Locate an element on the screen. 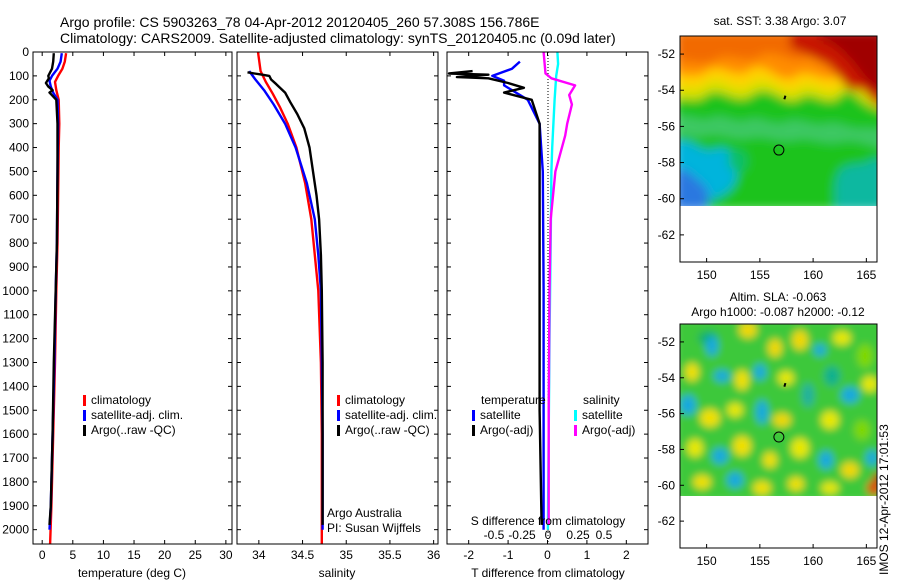 This screenshot has height=580, width=900. m2-ytick-label-2: -56 is located at coordinates (667, 414).